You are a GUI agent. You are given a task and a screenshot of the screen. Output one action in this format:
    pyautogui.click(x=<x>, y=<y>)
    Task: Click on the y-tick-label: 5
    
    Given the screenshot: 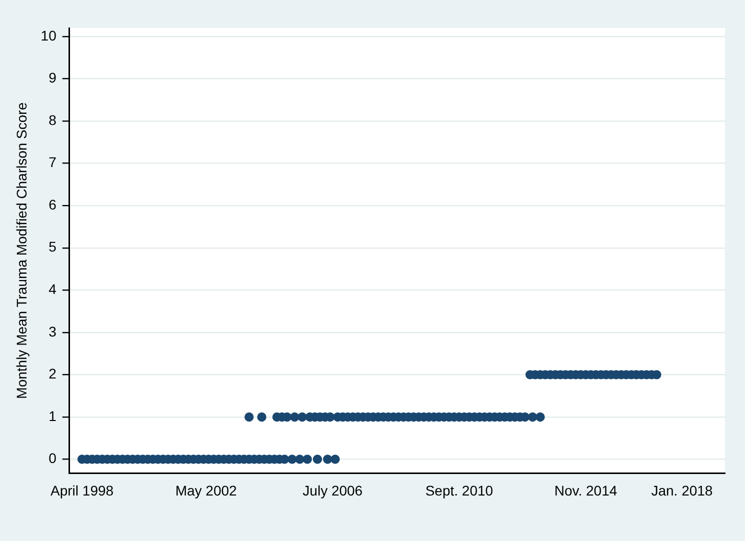 What is the action you would take?
    pyautogui.click(x=52, y=246)
    